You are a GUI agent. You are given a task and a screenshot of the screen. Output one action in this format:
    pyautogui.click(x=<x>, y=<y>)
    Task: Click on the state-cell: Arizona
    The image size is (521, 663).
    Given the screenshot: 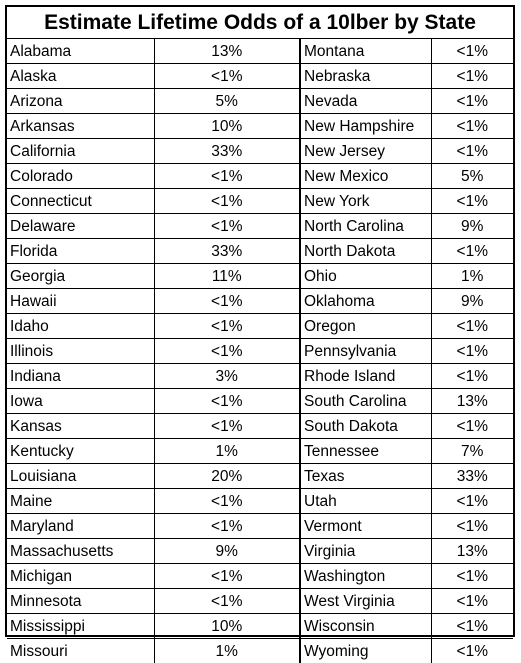 What is the action you would take?
    pyautogui.click(x=80, y=101)
    